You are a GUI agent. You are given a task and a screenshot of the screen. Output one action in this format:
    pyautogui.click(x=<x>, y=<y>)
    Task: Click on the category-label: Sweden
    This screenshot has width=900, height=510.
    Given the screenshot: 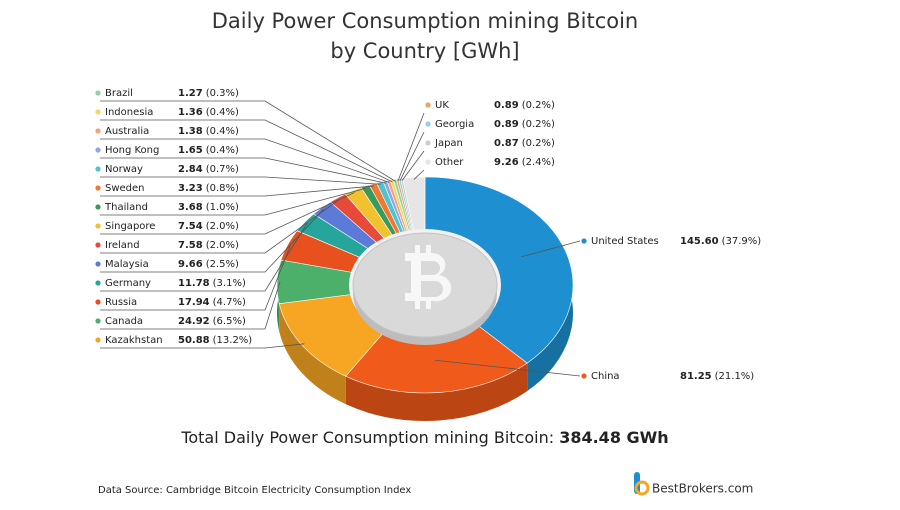 What is the action you would take?
    pyautogui.click(x=125, y=188)
    